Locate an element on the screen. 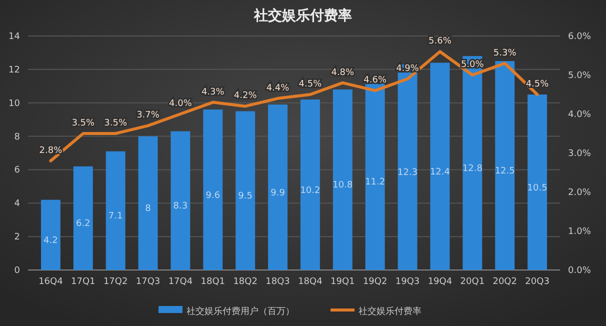  y-tick-label: 0 is located at coordinates (17, 271).